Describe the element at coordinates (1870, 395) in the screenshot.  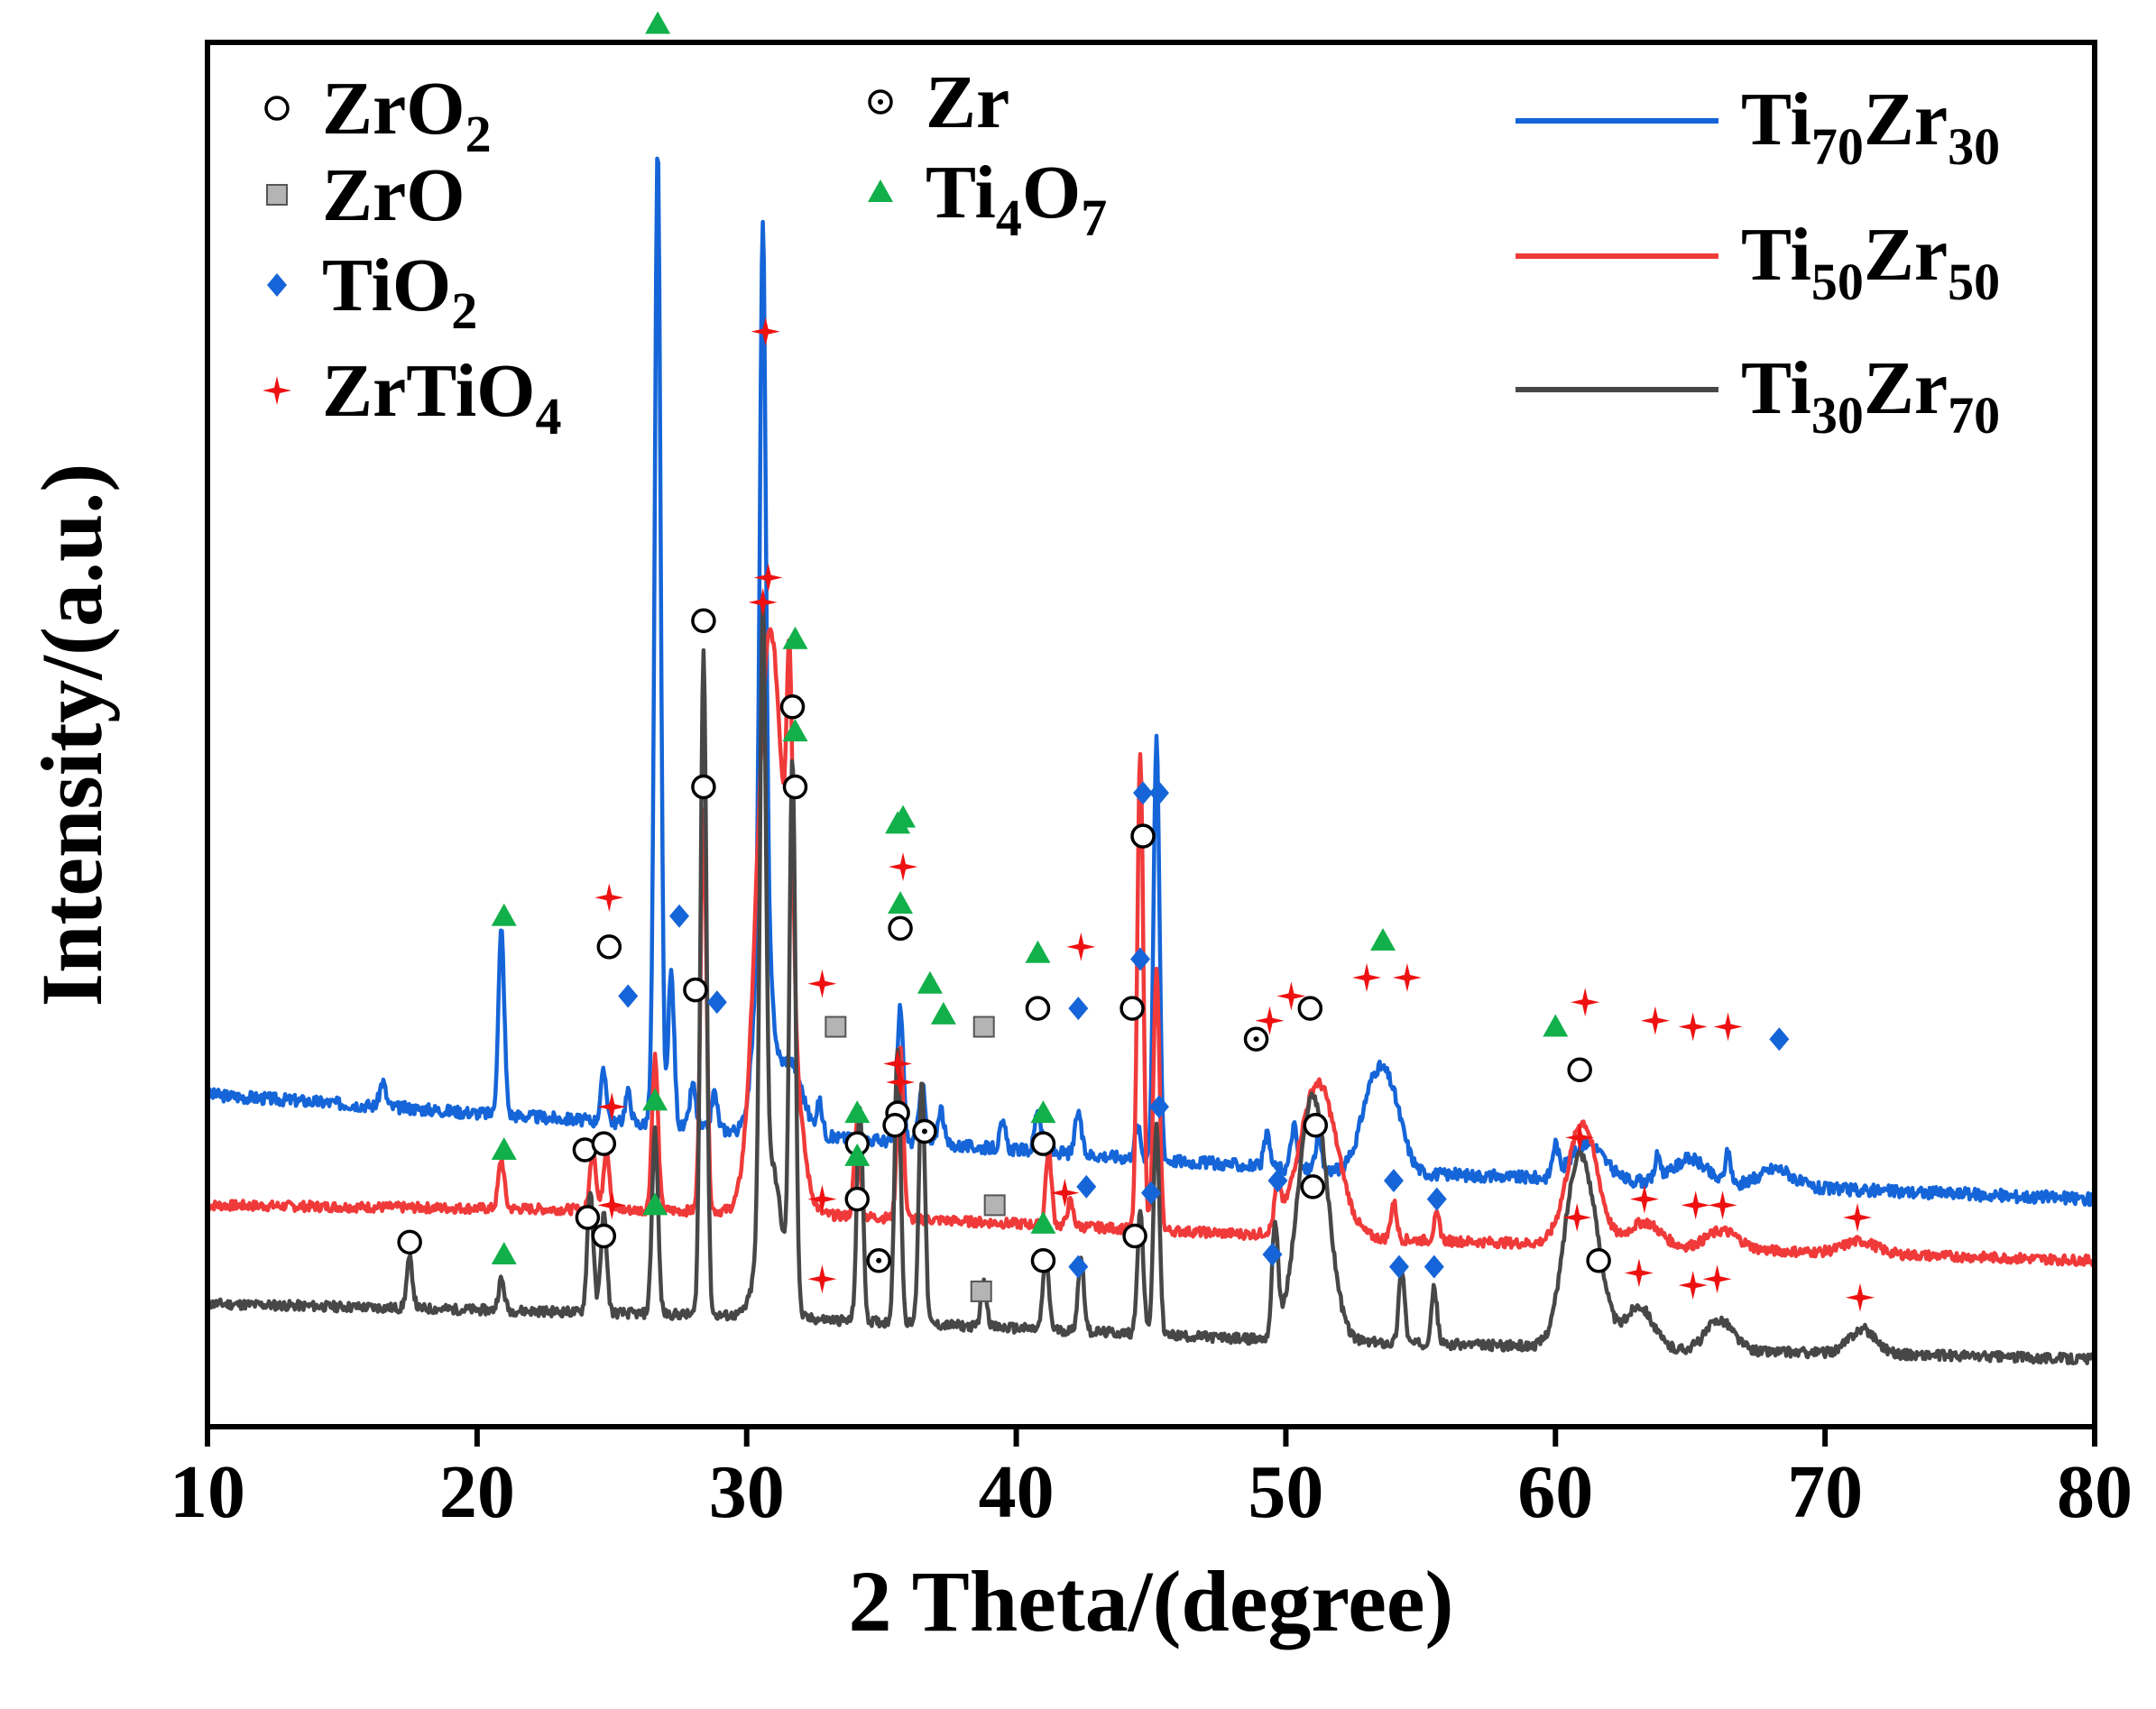
I see `legend-line-label: Ti30Zr70` at that location.